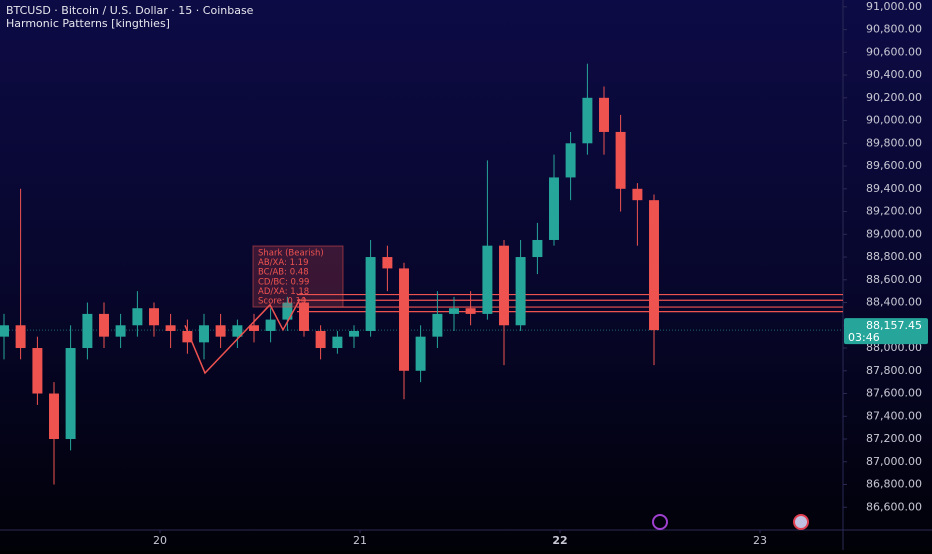  Describe the element at coordinates (894, 233) in the screenshot. I see `y-tick-label: 89,000.00` at that location.